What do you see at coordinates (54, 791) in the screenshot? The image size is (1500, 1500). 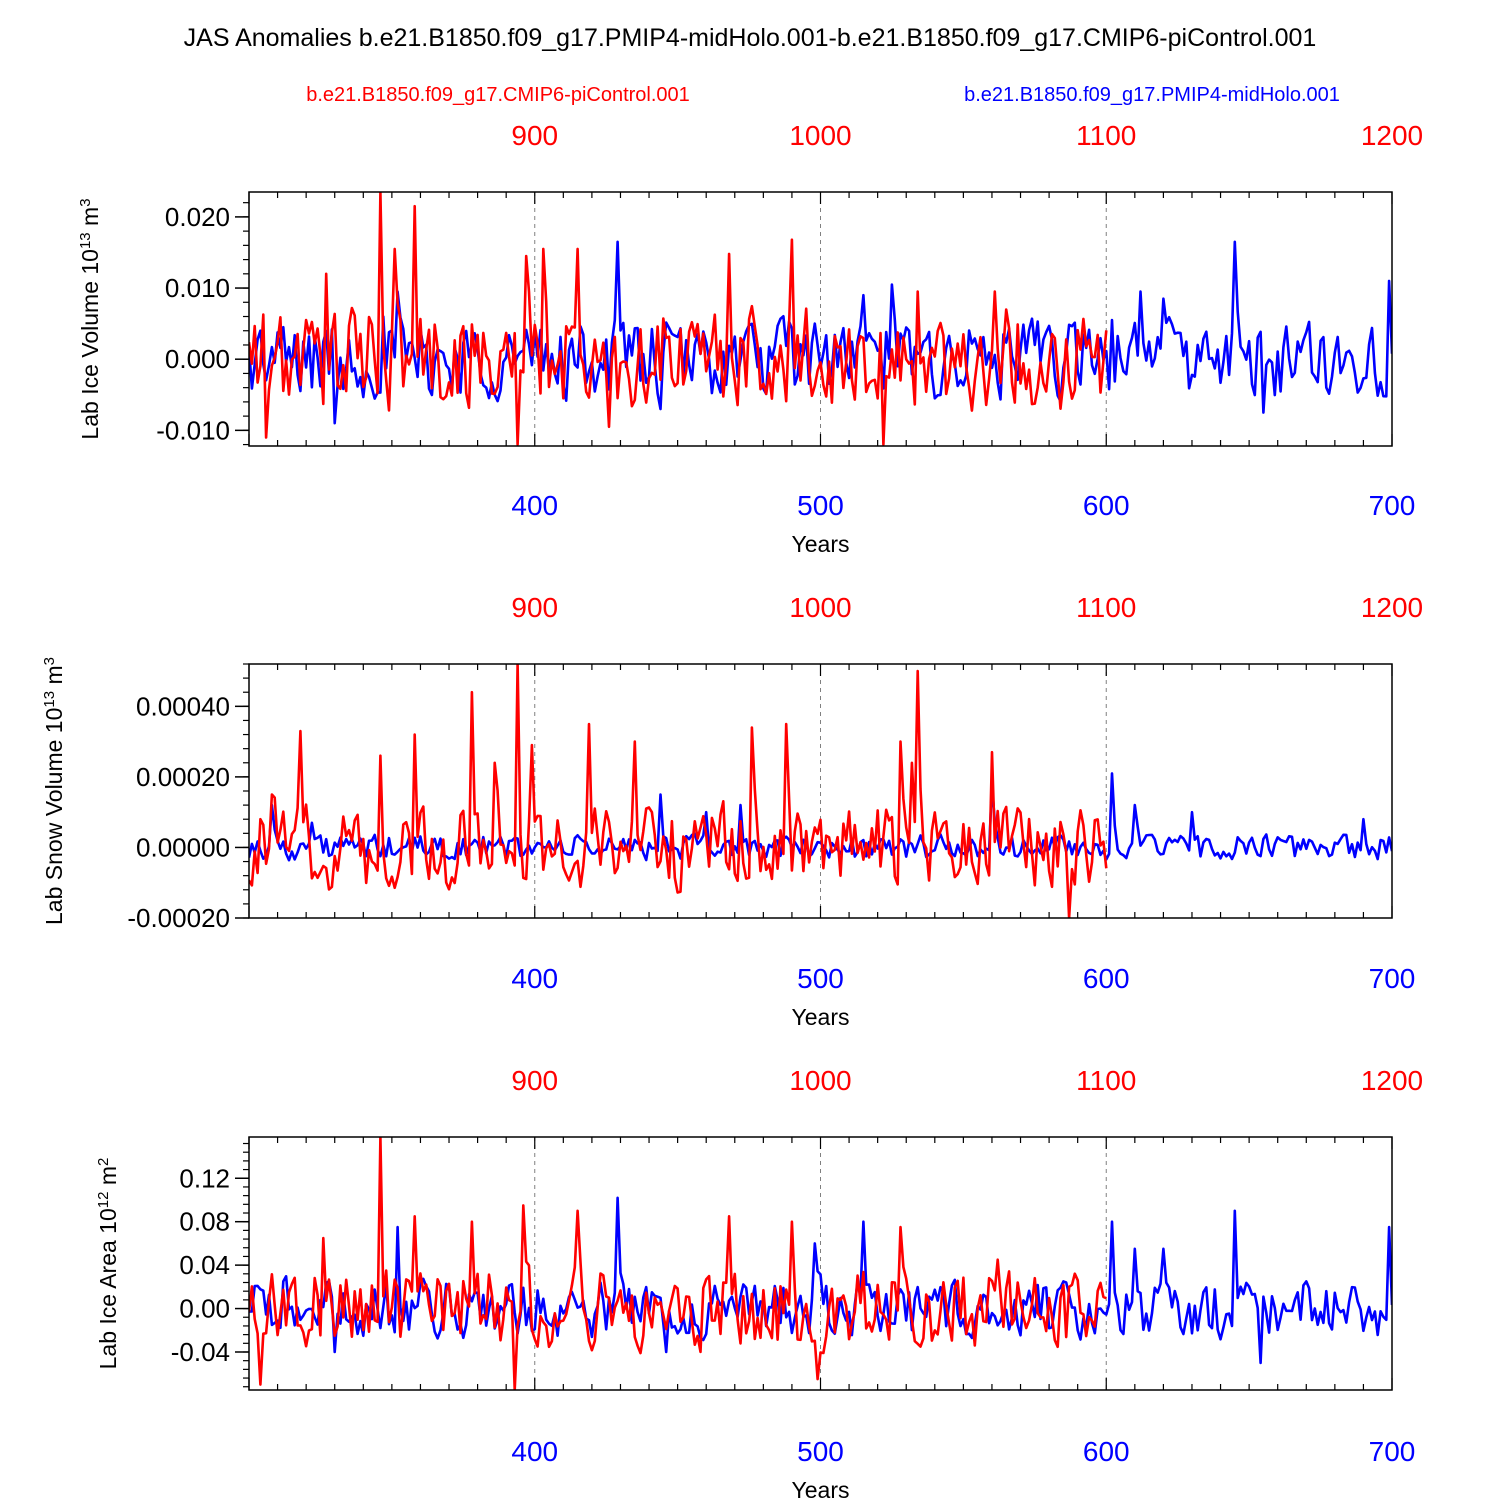 I see `y-axis-label: Lab Snow Volume 1013 m3` at bounding box center [54, 791].